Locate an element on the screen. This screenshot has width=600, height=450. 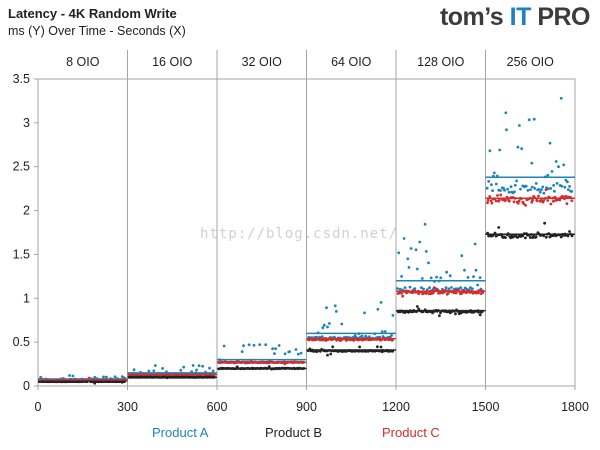
watermark: http://blog.csdn.net/ is located at coordinates (299, 234).